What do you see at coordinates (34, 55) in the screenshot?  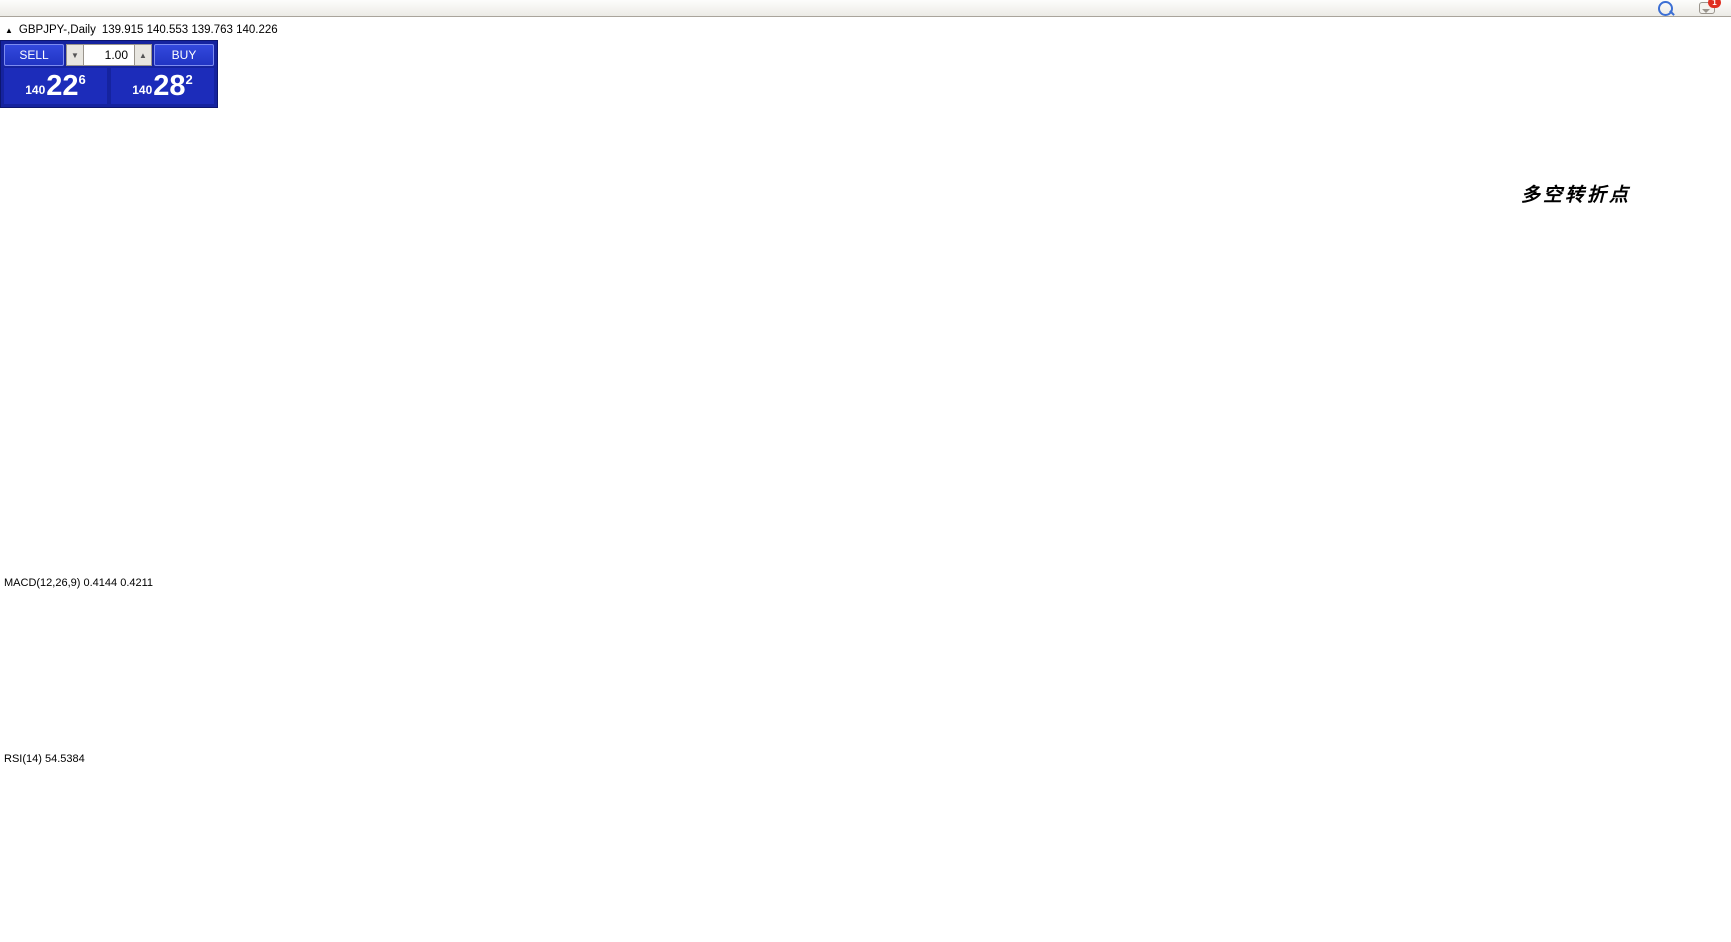 I see `sell-button: SELL` at bounding box center [34, 55].